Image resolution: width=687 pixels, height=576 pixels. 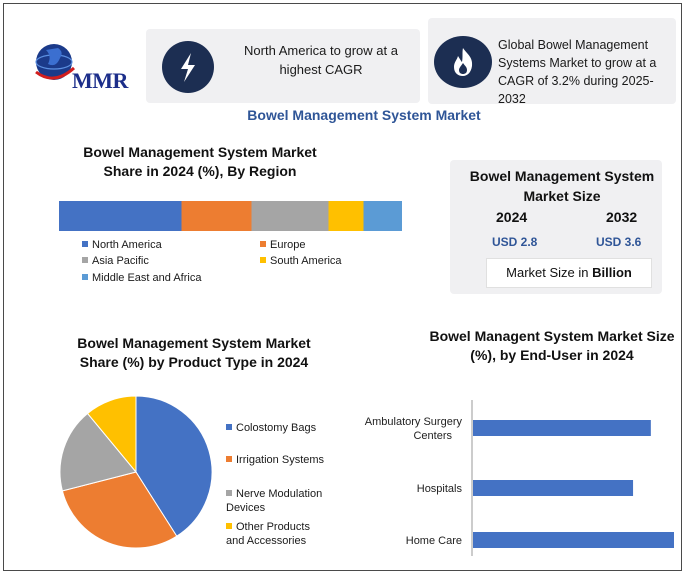 I want to click on legend-irrigation-systems: Irrigation Systems, so click(x=275, y=460).